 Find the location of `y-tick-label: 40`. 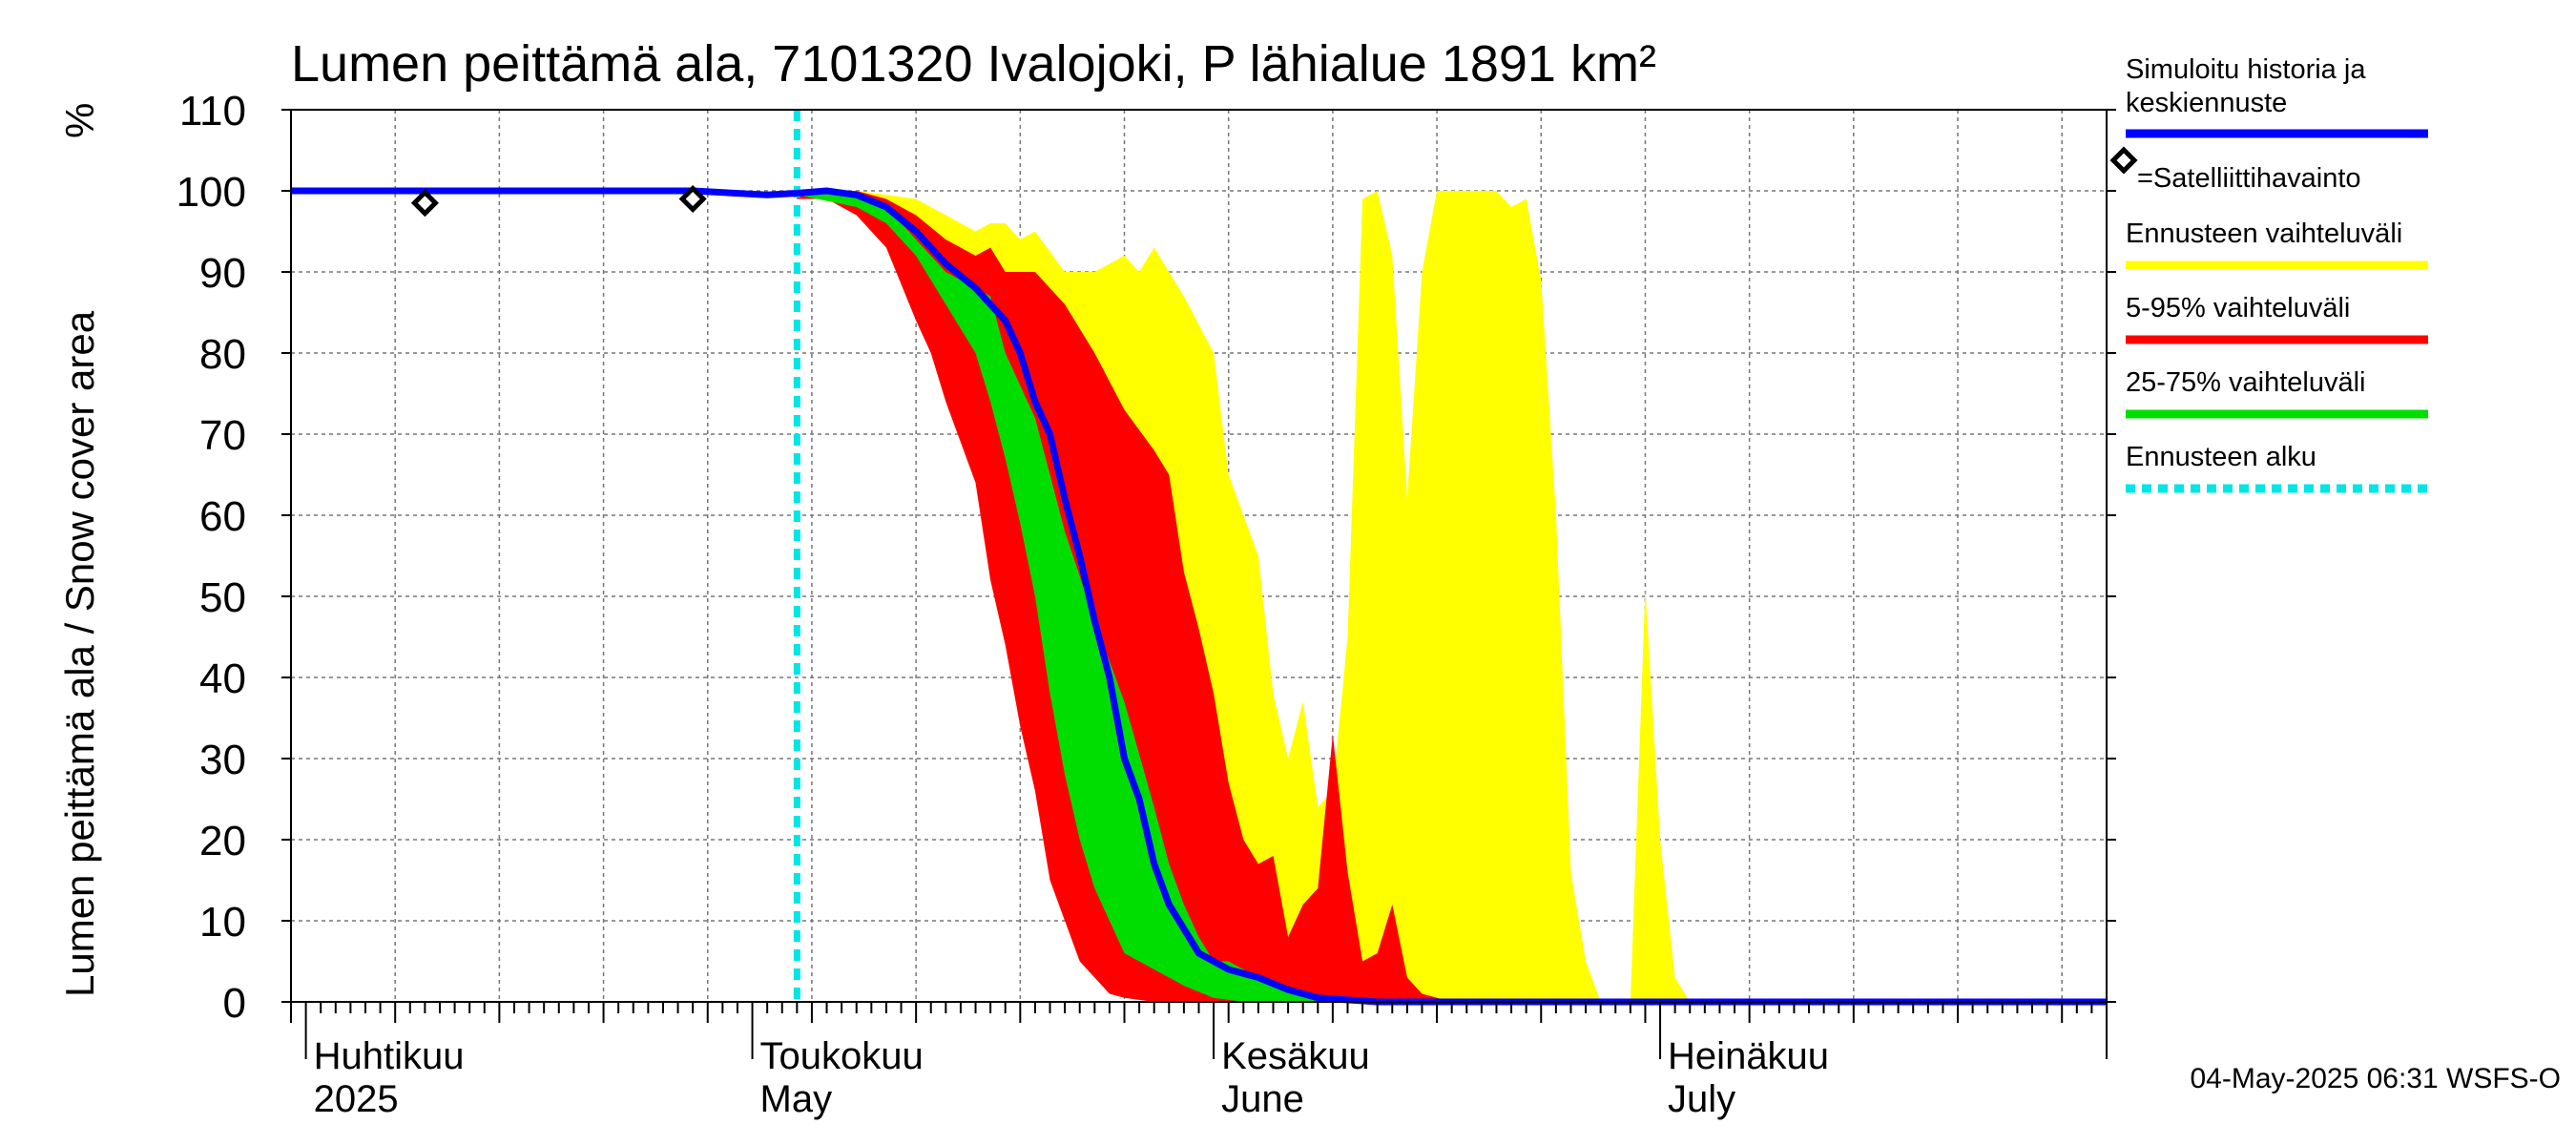

y-tick-label: 40 is located at coordinates (222, 679).